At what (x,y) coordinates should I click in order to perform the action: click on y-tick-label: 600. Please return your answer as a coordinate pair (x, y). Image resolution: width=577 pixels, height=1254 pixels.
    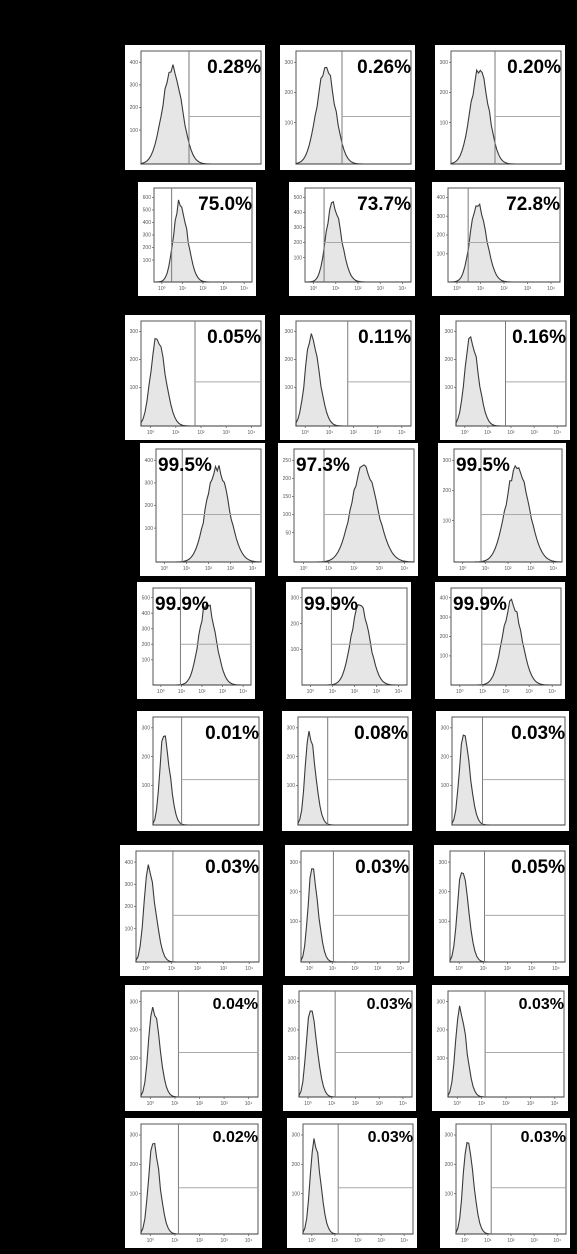
    Looking at the image, I should click on (147, 198).